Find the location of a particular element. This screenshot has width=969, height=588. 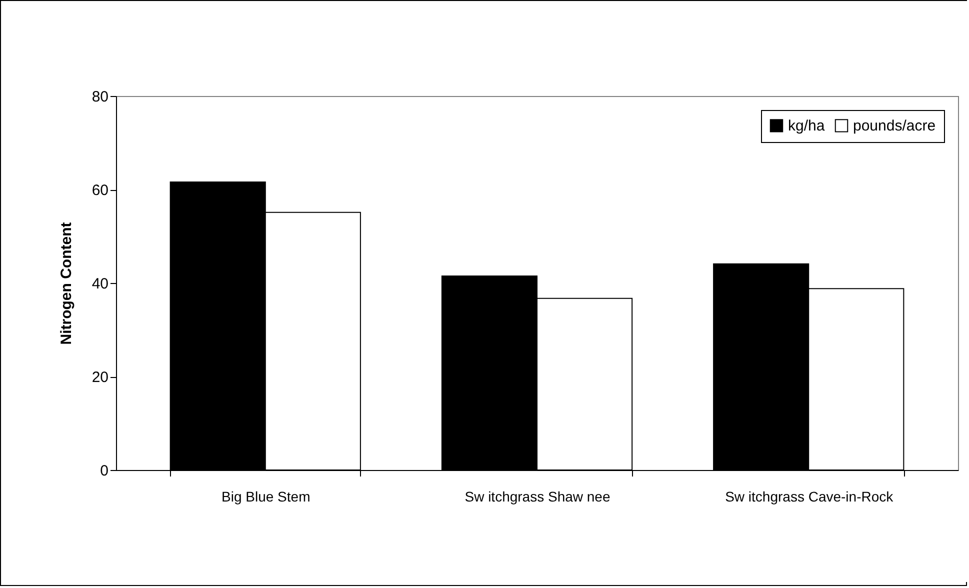

y-tick-label: 80 is located at coordinates (100, 97).